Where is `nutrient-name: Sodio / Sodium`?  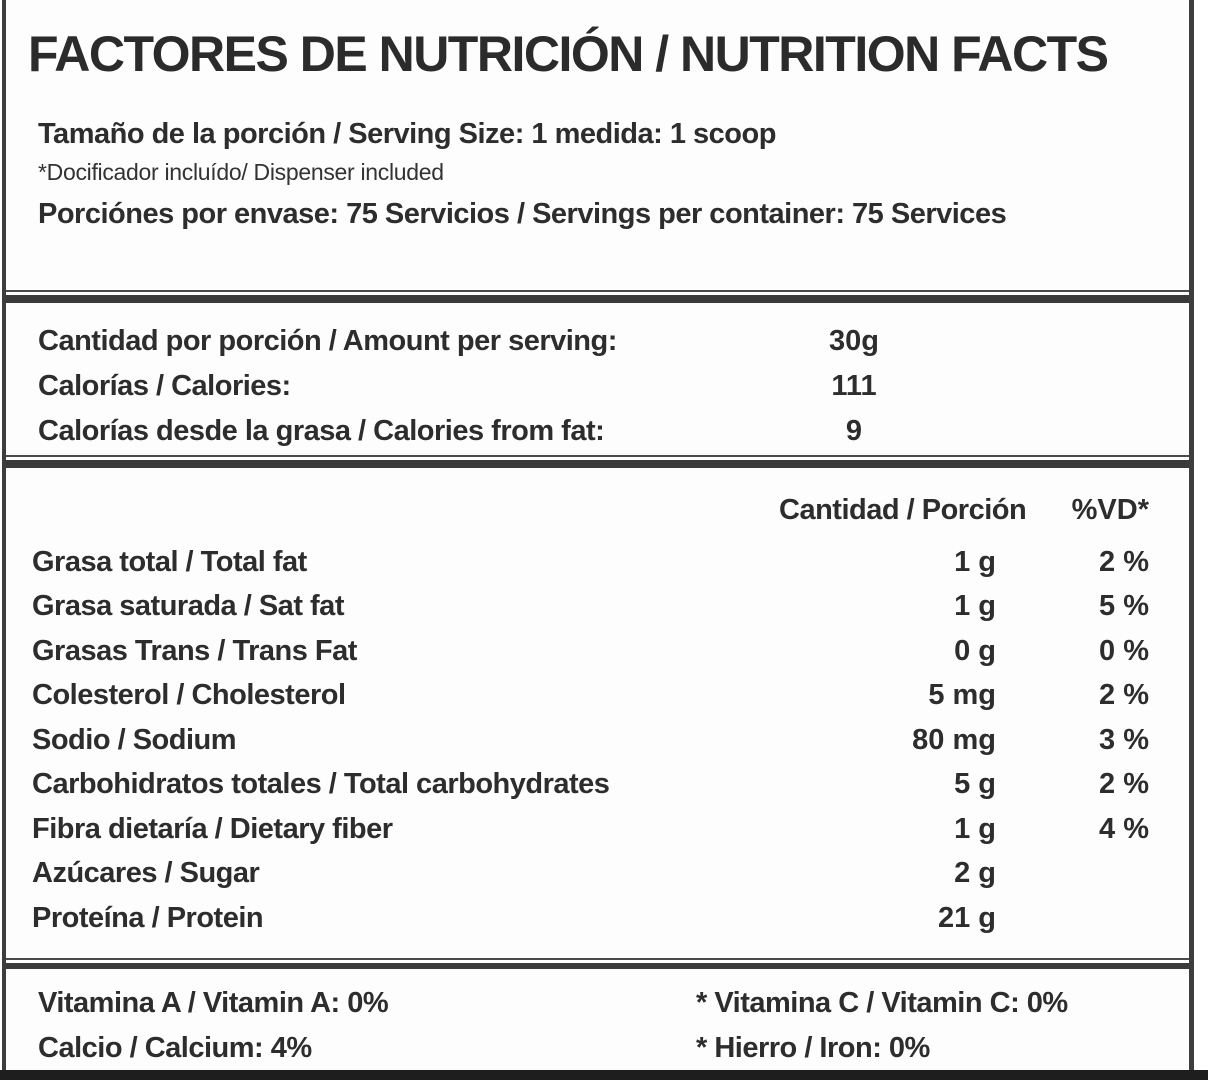 nutrient-name: Sodio / Sodium is located at coordinates (134, 739).